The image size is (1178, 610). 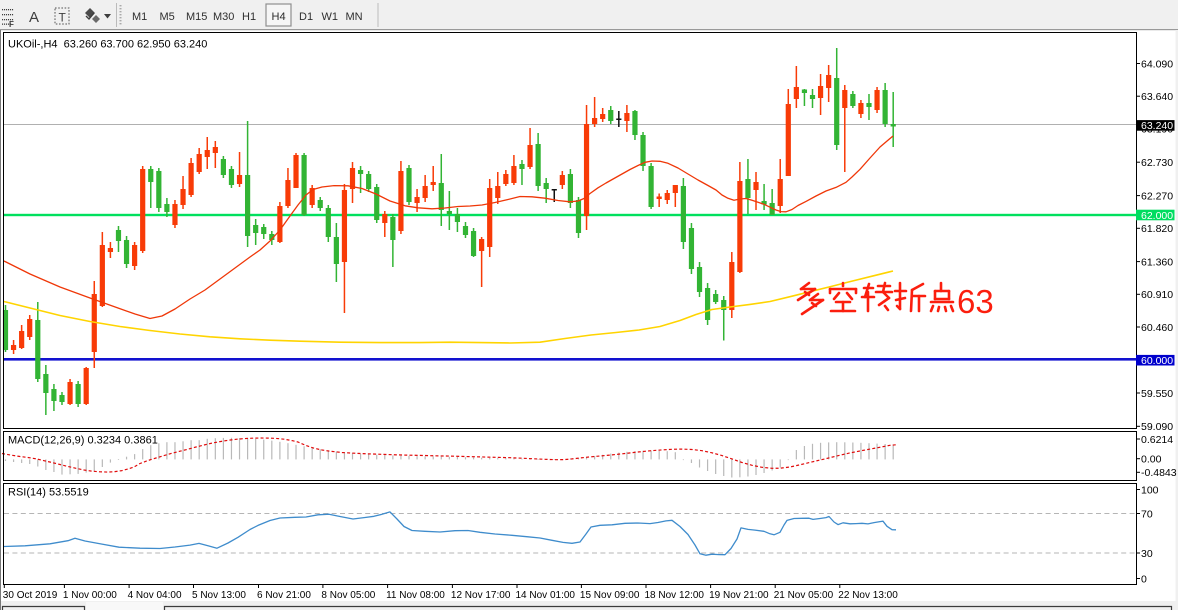 I want to click on svg-text: 18 Nov 12:00, so click(x=675, y=595).